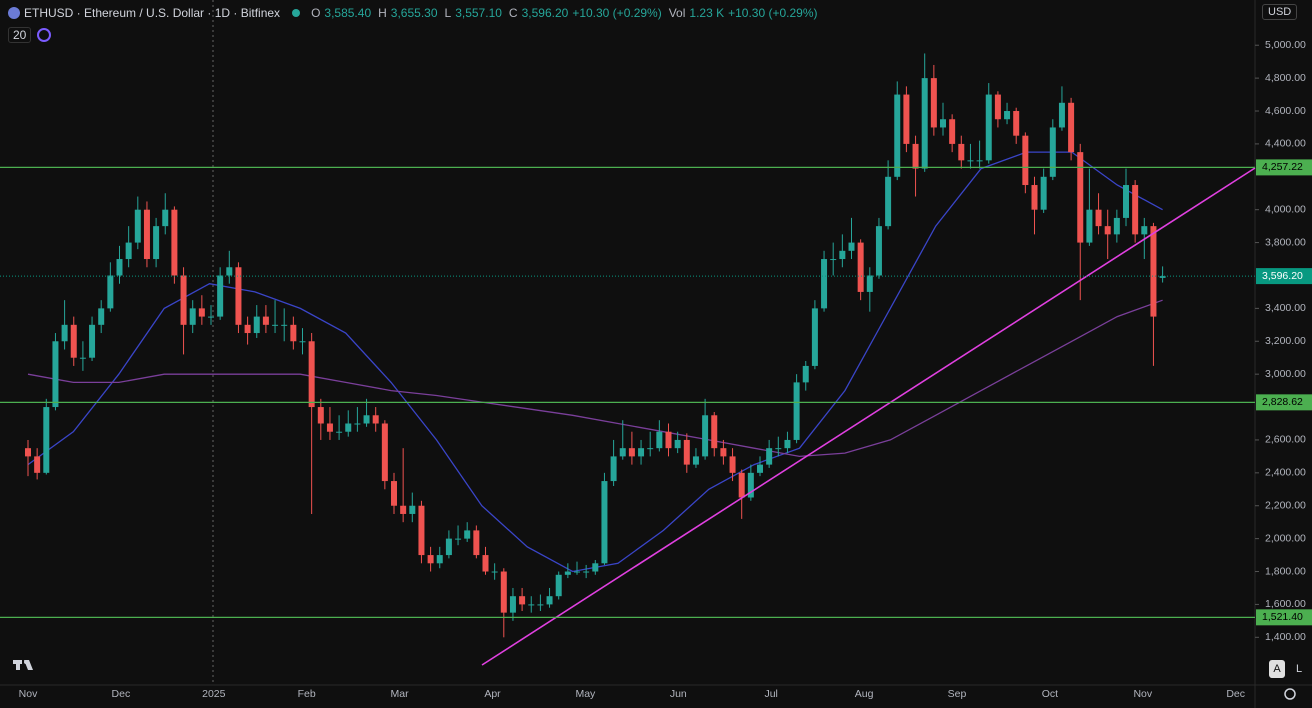 This screenshot has height=708, width=1312. Describe the element at coordinates (1050, 694) in the screenshot. I see `x-tick-label: Oct` at that location.